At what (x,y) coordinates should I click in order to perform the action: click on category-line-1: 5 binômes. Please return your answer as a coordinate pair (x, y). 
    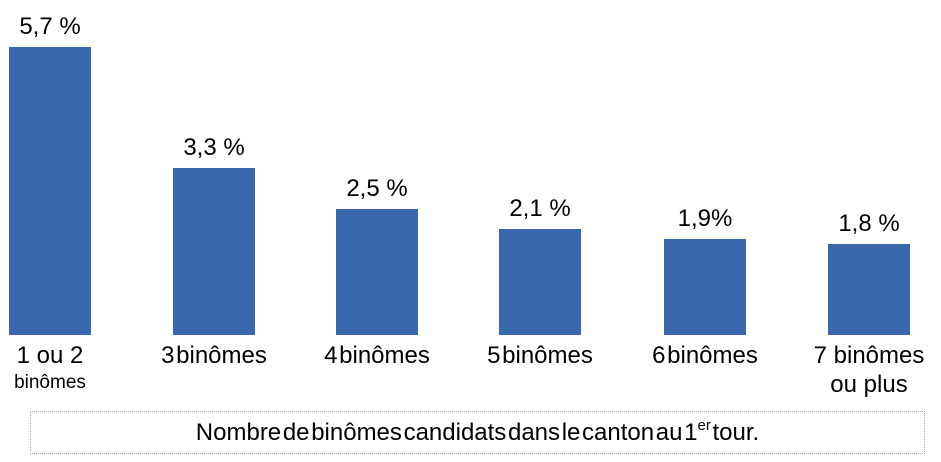
    Looking at the image, I should click on (540, 355).